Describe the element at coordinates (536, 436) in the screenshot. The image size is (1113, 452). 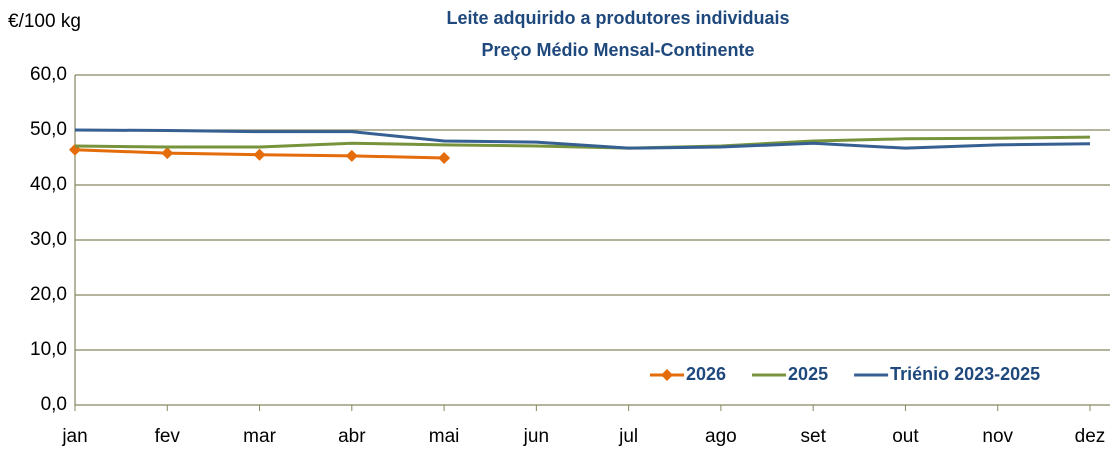
I see `x-tick-label: jun` at that location.